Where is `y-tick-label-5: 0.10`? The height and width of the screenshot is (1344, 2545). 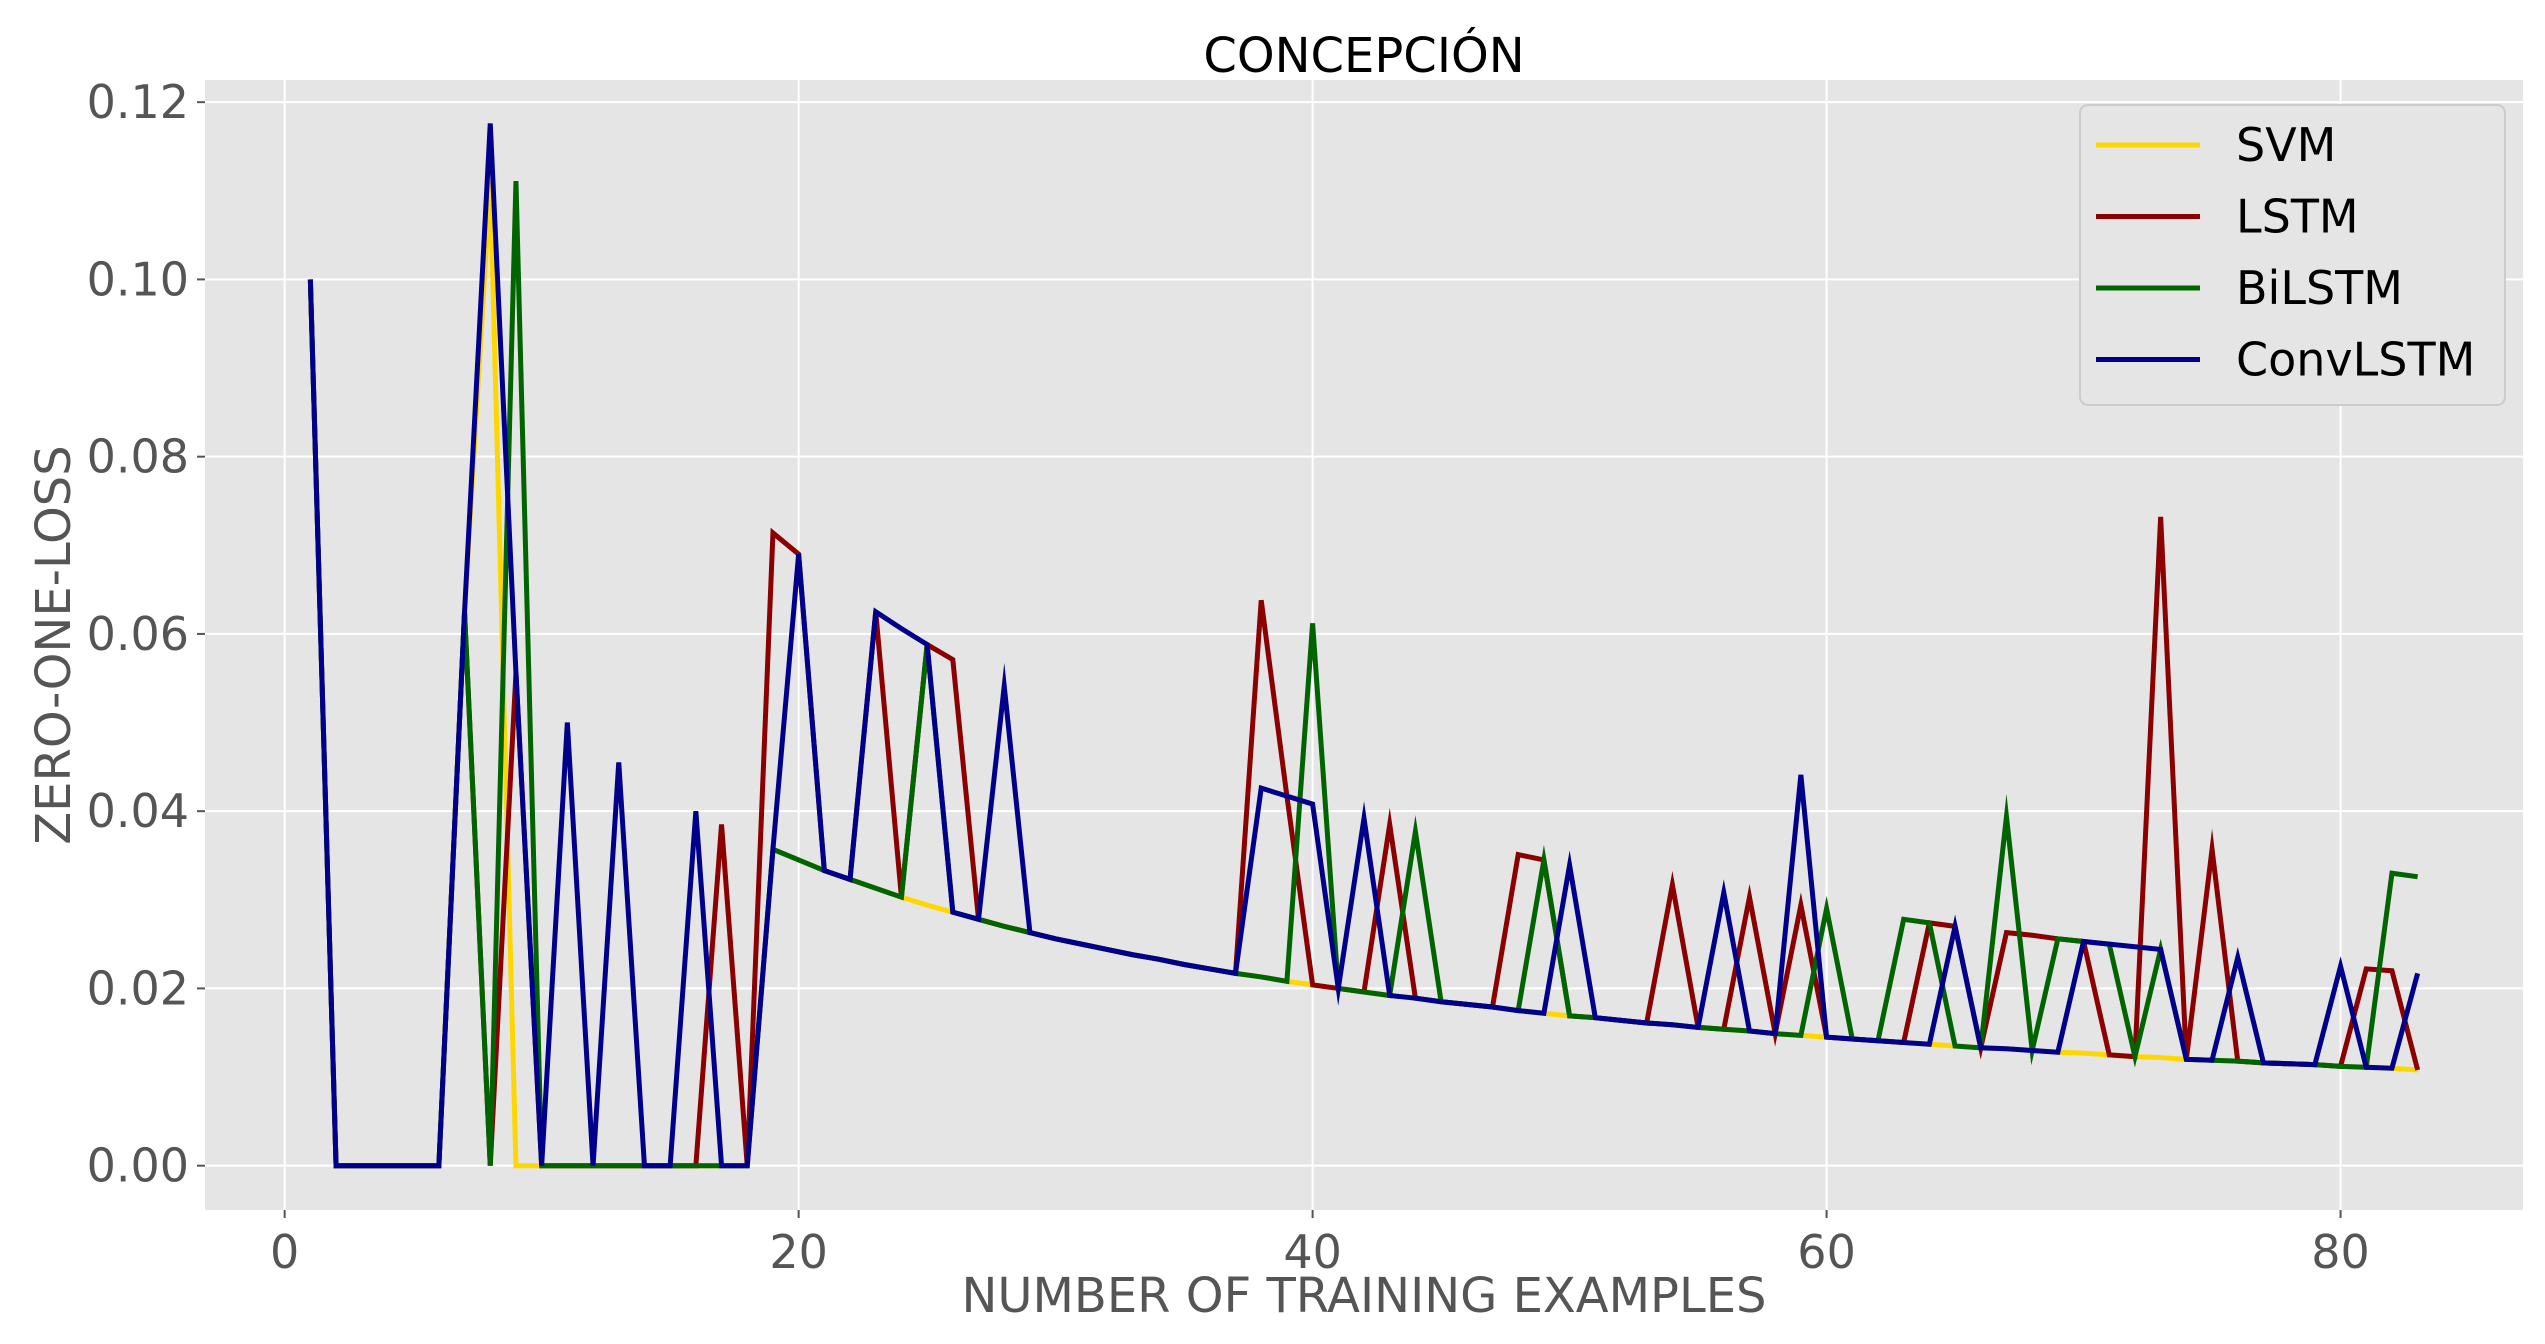
y-tick-label-5: 0.10 is located at coordinates (138, 279).